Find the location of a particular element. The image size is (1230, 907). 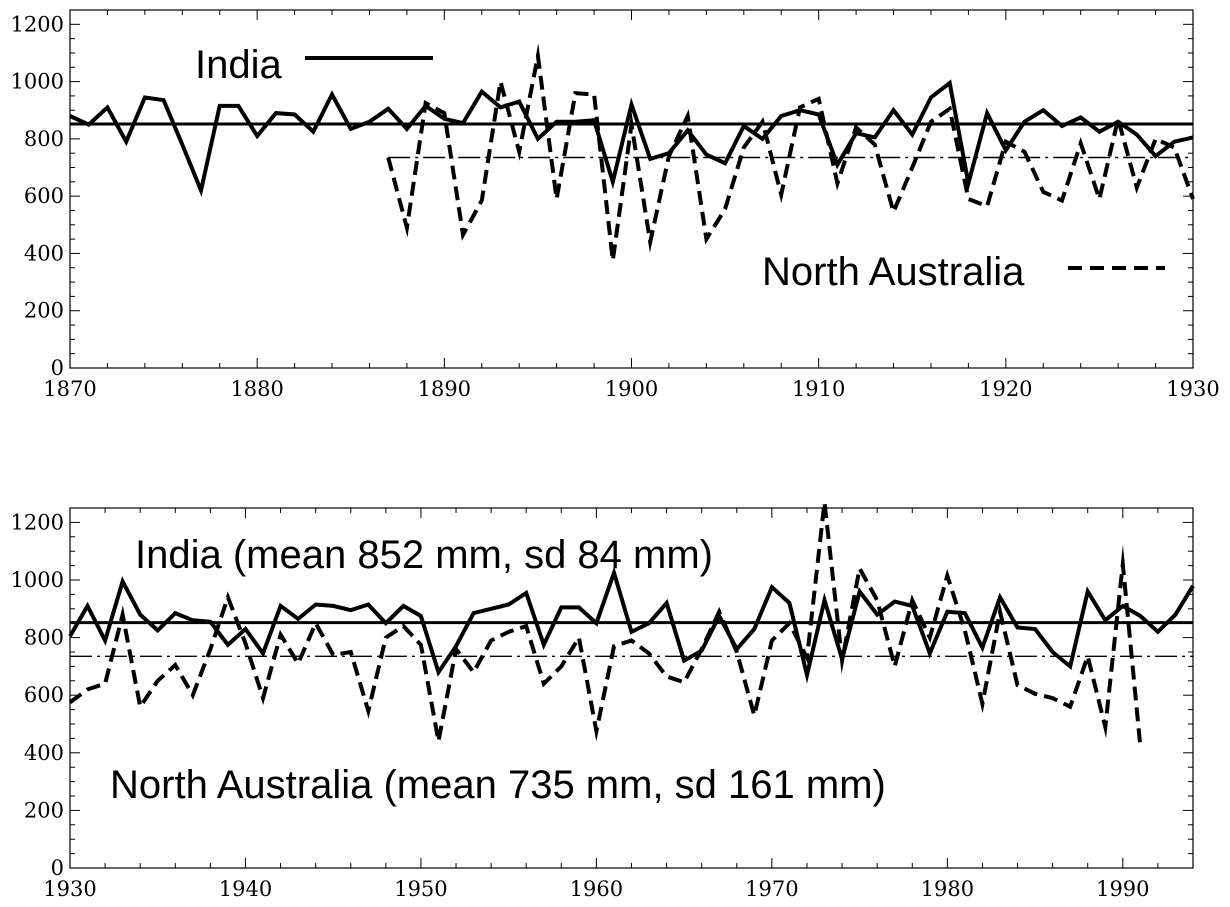

x-tick-label: 1900 is located at coordinates (631, 389).